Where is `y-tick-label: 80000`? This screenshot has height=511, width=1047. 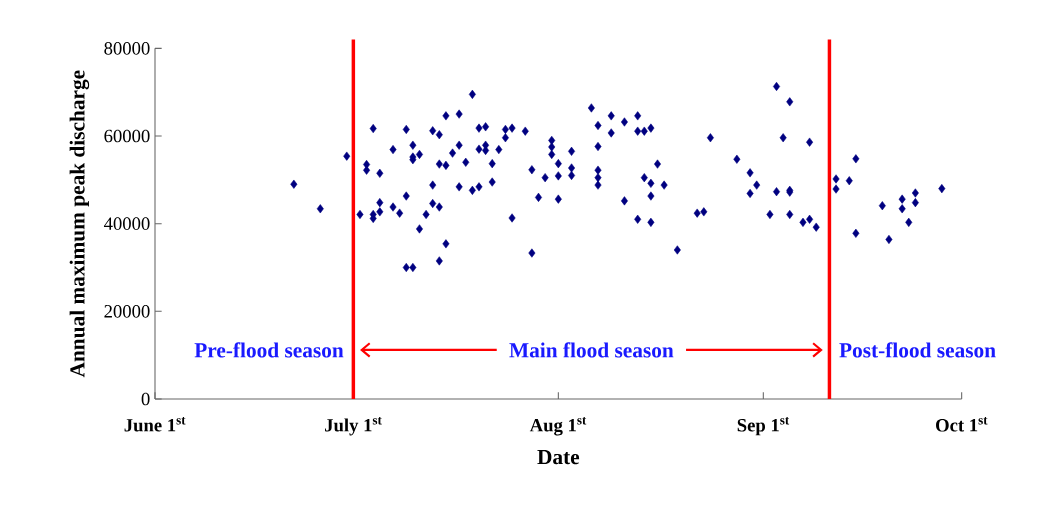 y-tick-label: 80000 is located at coordinates (127, 48).